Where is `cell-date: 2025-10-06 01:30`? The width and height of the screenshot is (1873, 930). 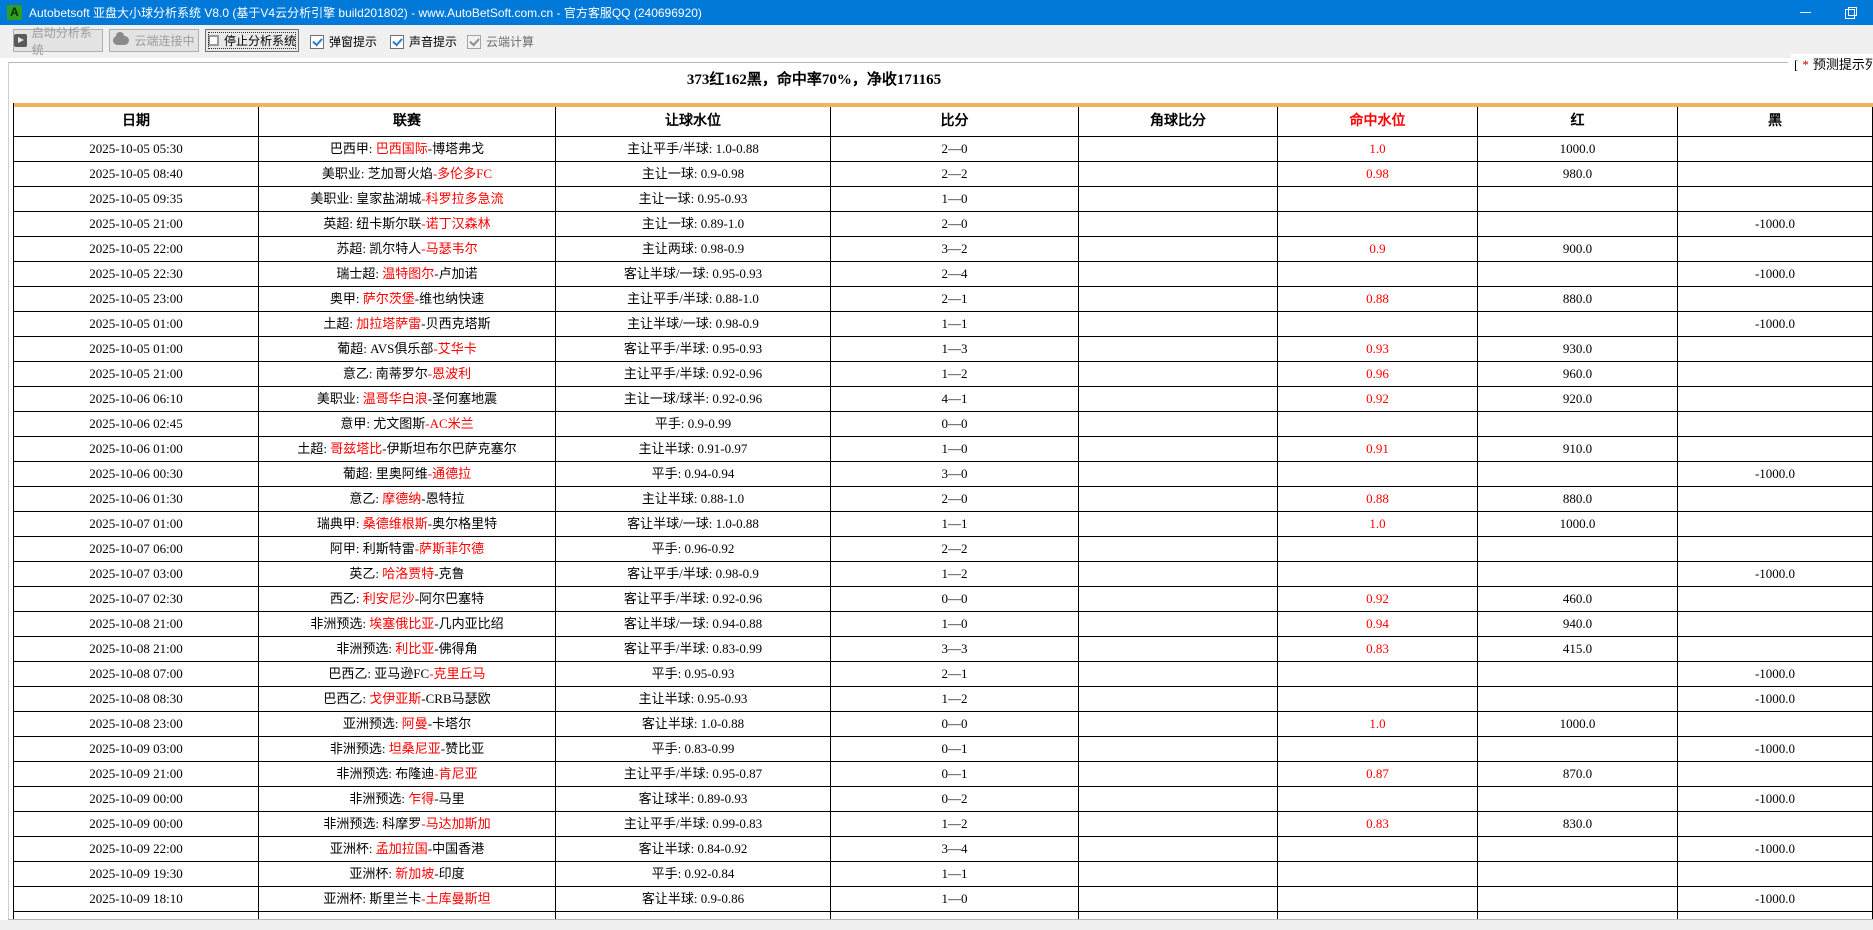
cell-date: 2025-10-06 01:30 is located at coordinates (136, 499).